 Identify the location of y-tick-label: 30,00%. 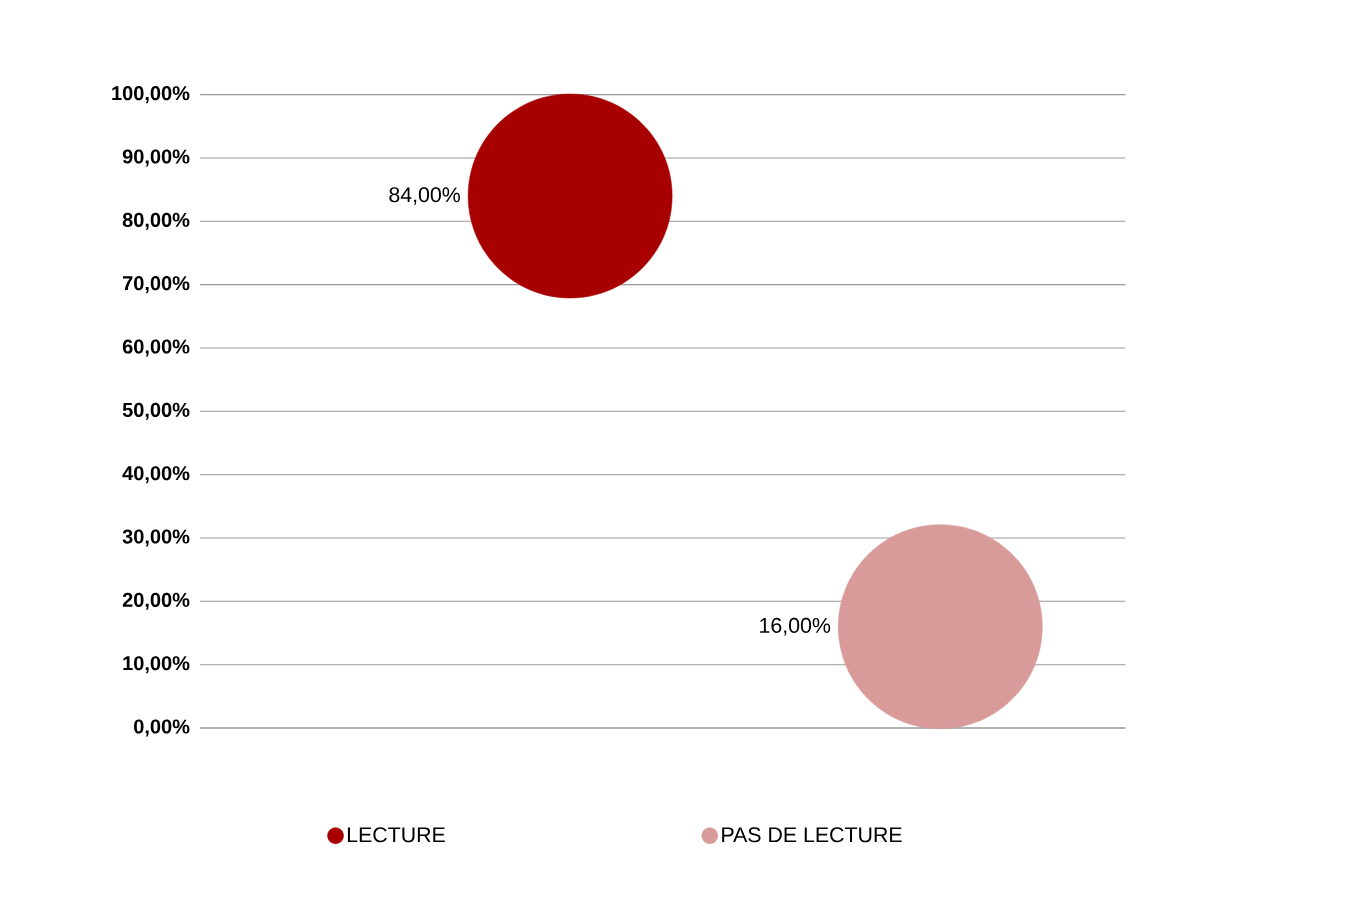
(156, 538).